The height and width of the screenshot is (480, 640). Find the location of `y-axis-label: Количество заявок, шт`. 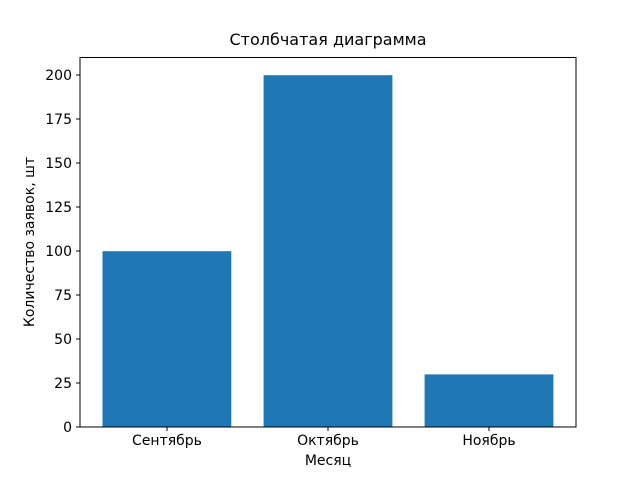

y-axis-label: Количество заявок, шт is located at coordinates (30, 242).